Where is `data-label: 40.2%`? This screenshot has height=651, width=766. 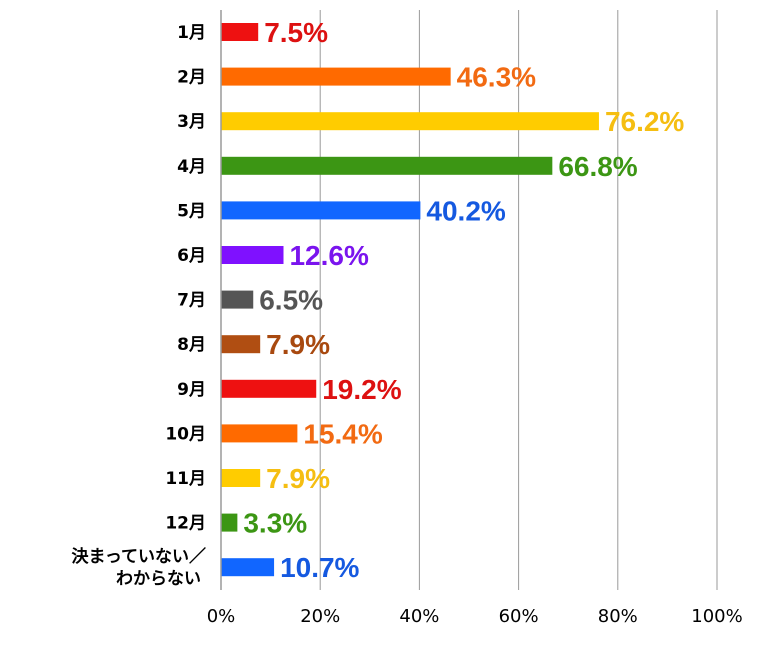 data-label: 40.2% is located at coordinates (465, 210).